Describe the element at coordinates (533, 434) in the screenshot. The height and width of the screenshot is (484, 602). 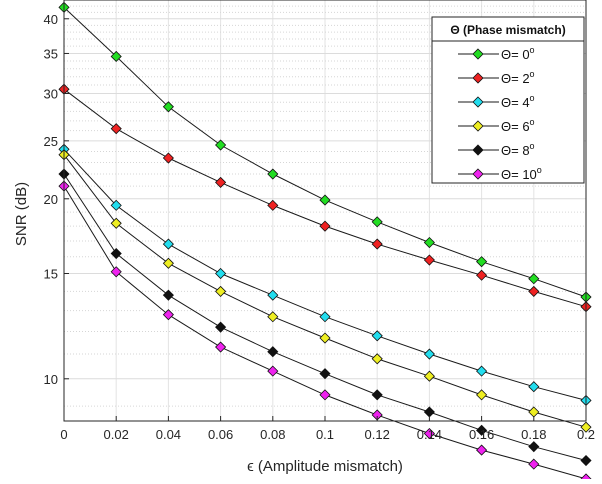
I see `x-tick-label: 0.18` at that location.